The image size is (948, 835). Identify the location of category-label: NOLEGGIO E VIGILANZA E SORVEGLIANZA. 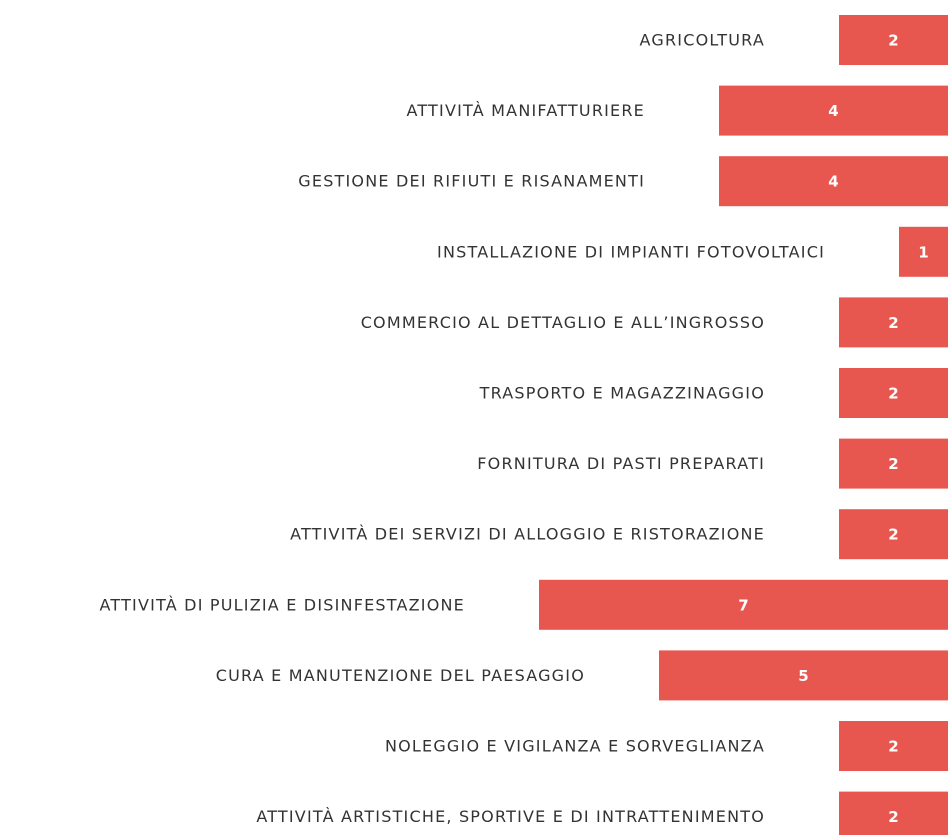
(575, 746).